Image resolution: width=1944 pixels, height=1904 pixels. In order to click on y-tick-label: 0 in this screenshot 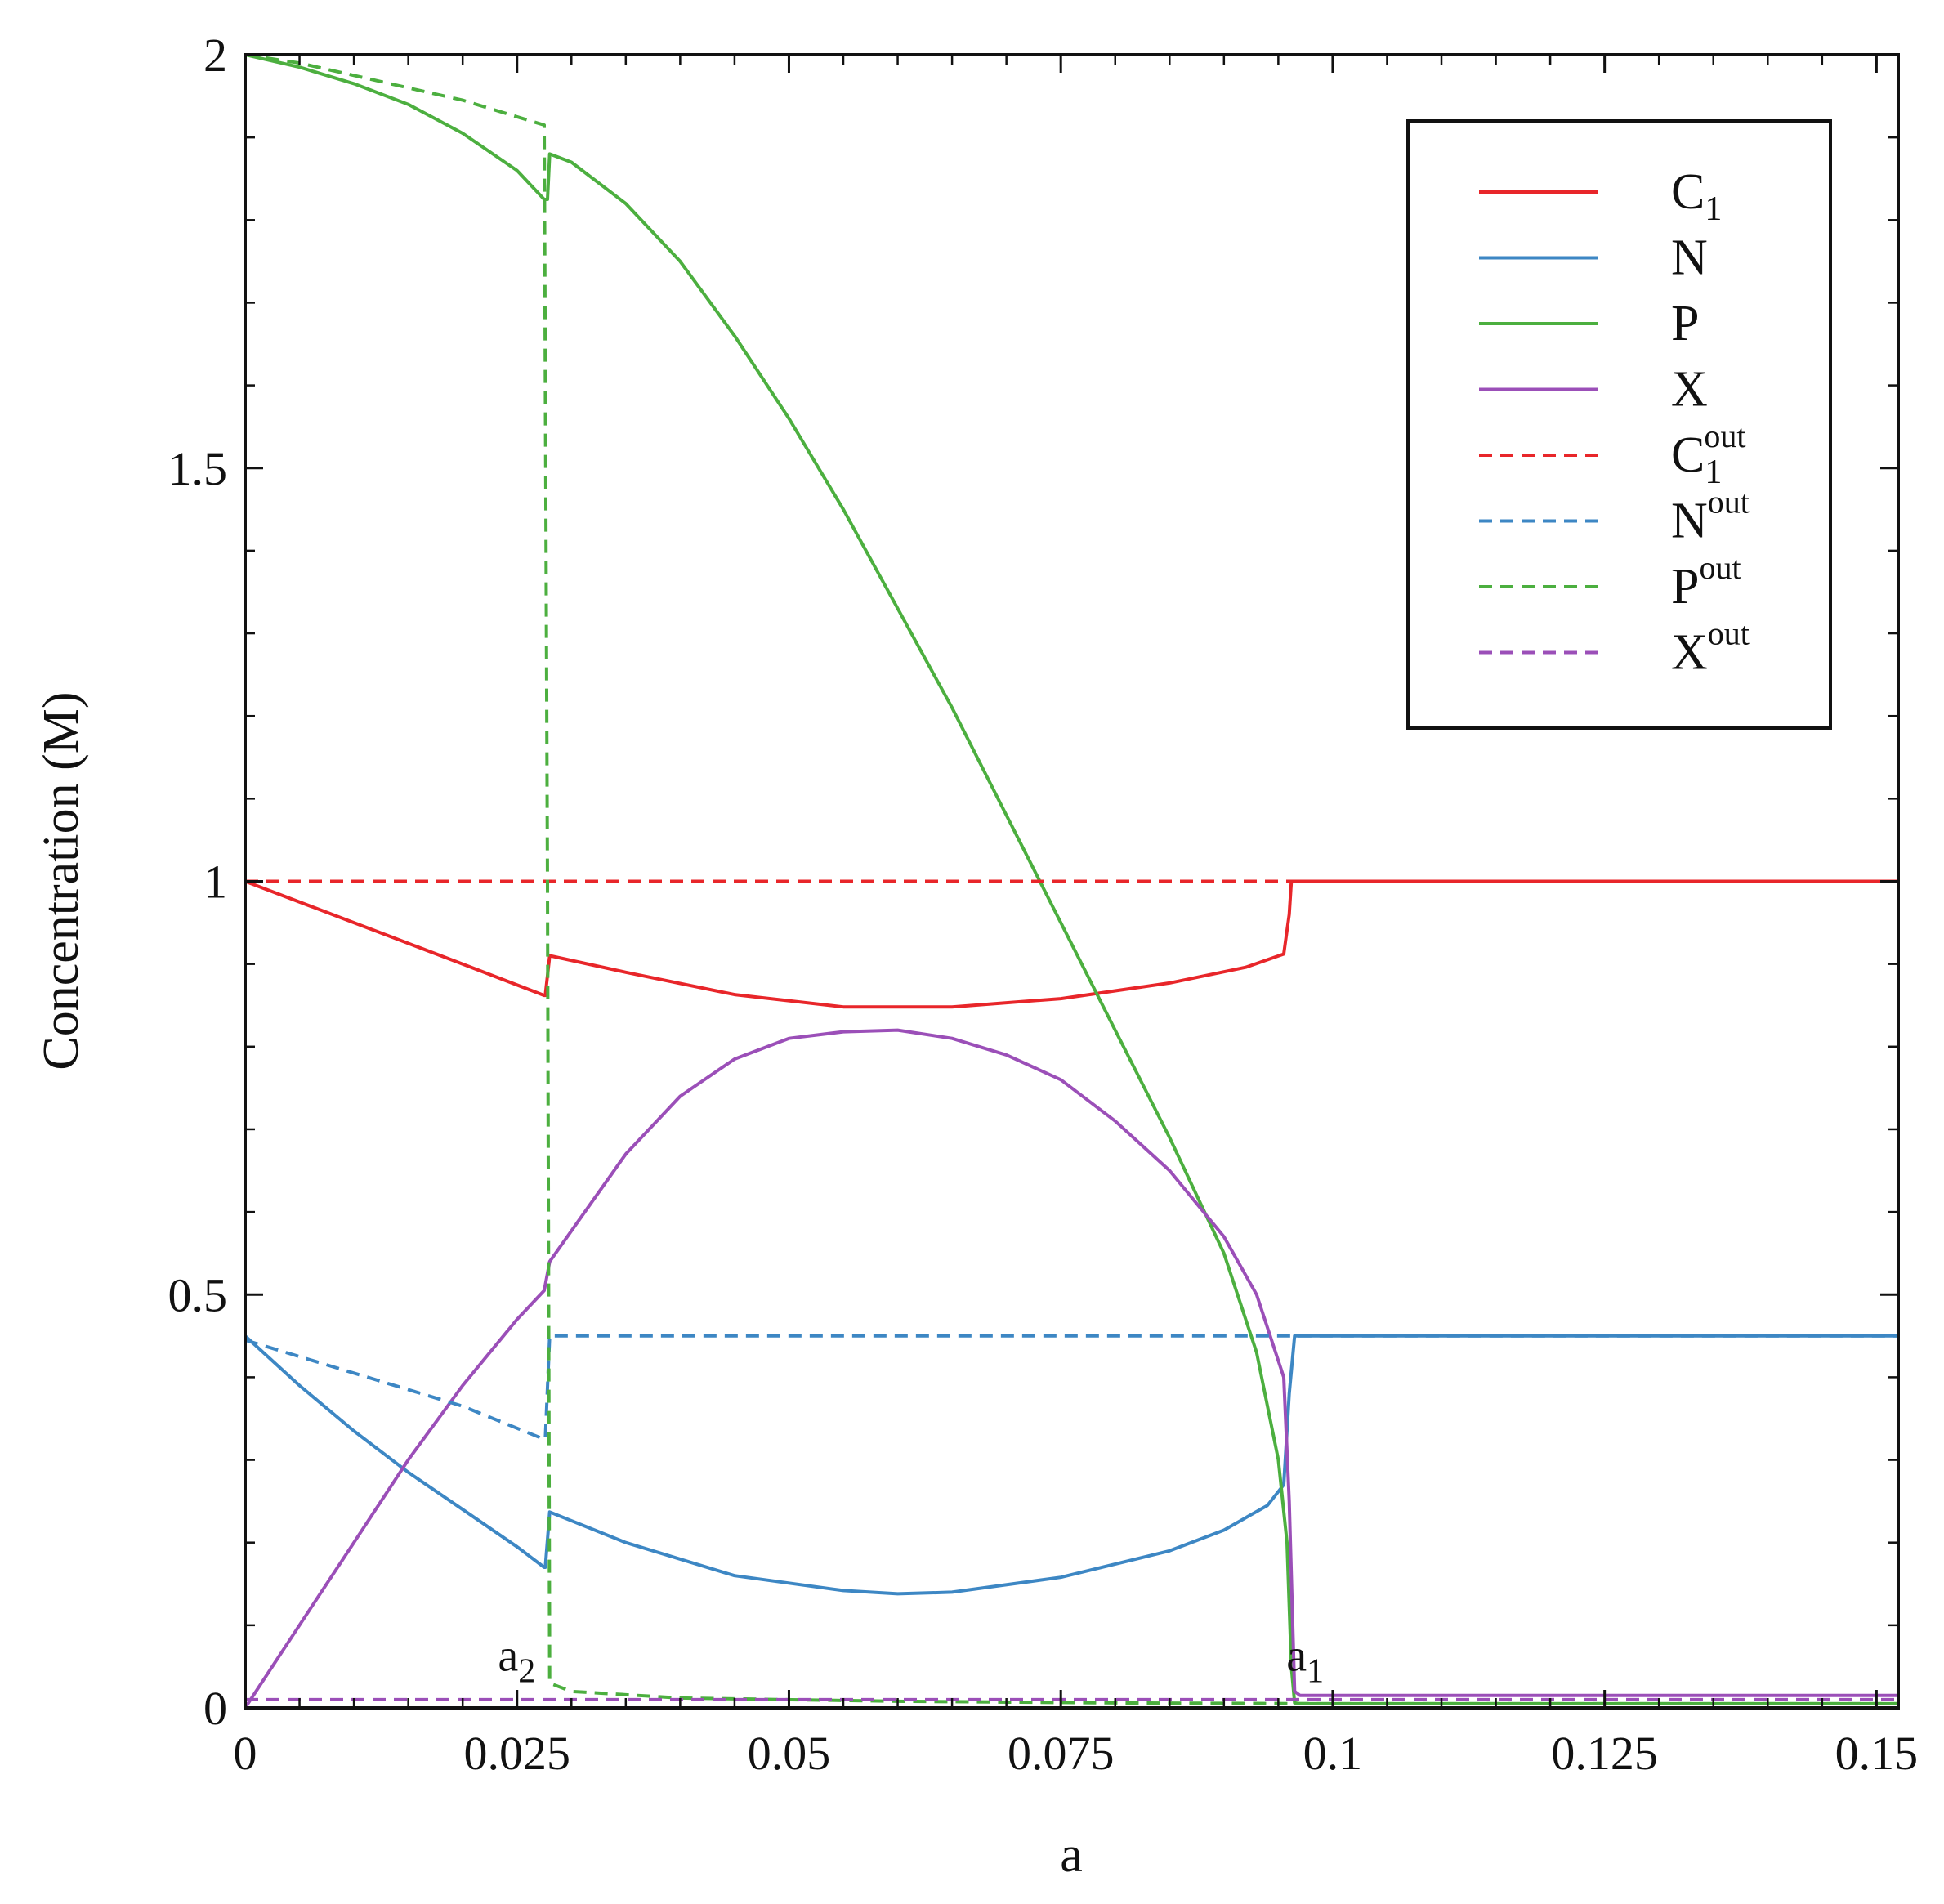, I will do `click(215, 1709)`.